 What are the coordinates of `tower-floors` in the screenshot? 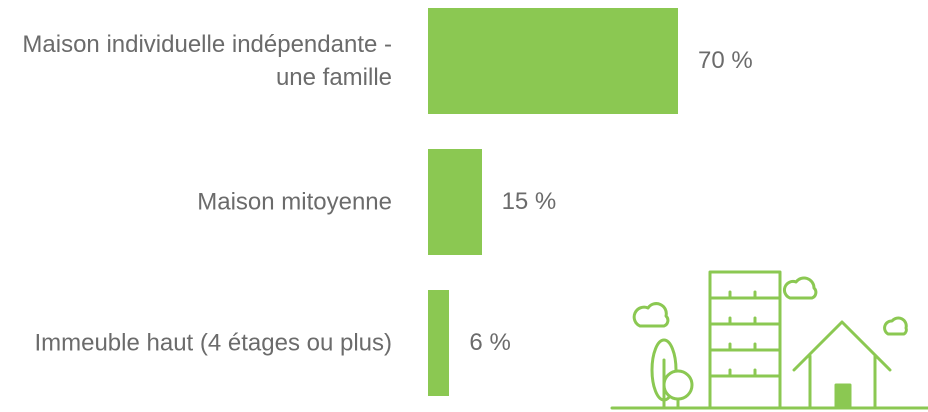 It's located at (745, 334).